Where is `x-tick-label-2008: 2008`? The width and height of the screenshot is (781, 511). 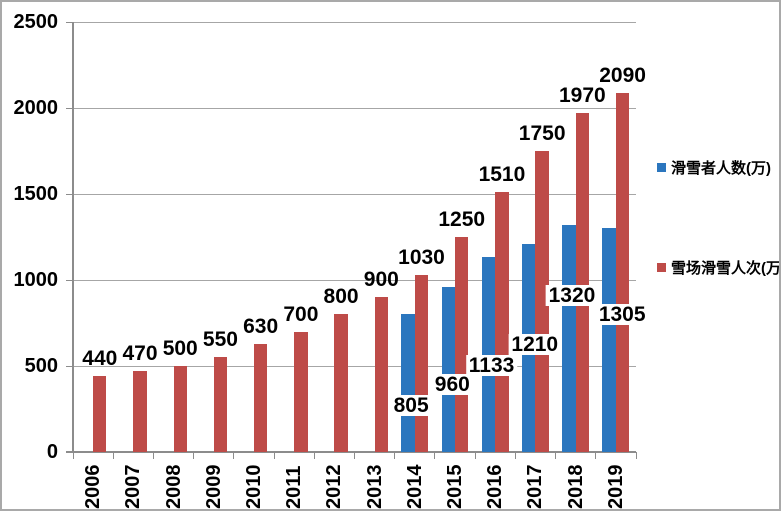
x-tick-label-2008: 2008 is located at coordinates (173, 487).